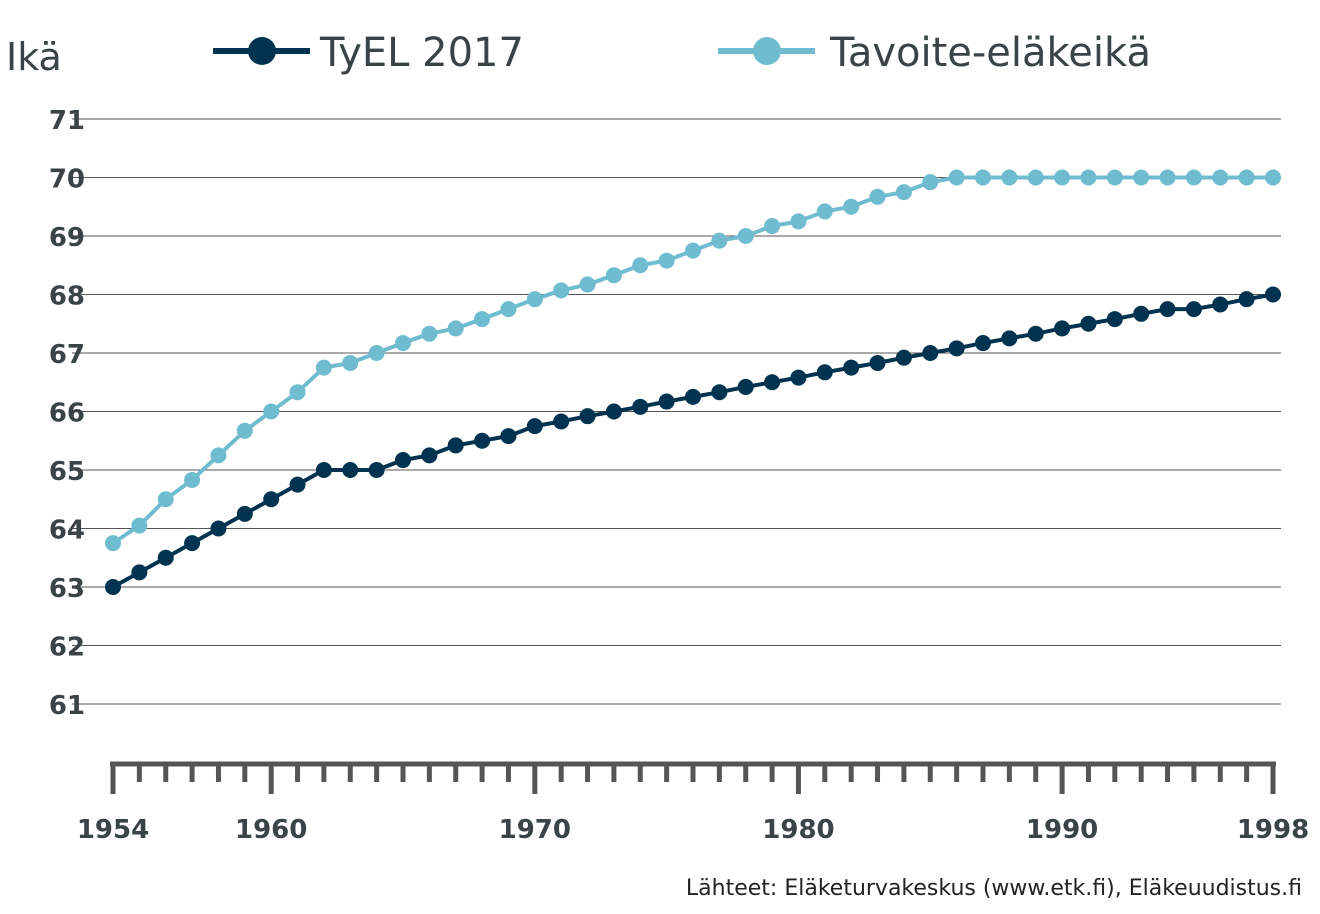  Describe the element at coordinates (271, 830) in the screenshot. I see `x-tick-label: 1960` at that location.